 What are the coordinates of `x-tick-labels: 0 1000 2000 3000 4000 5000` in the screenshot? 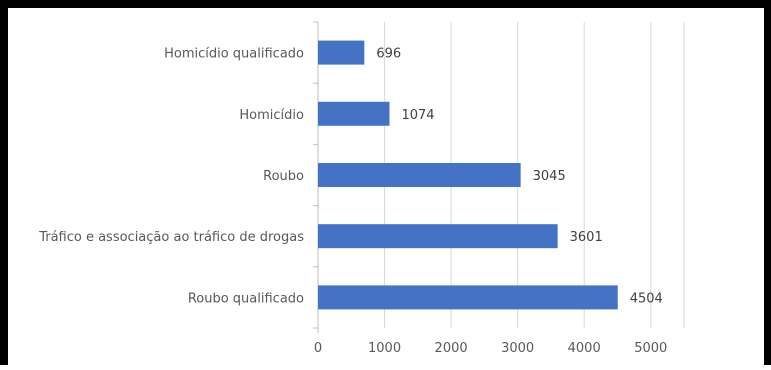 It's located at (490, 348).